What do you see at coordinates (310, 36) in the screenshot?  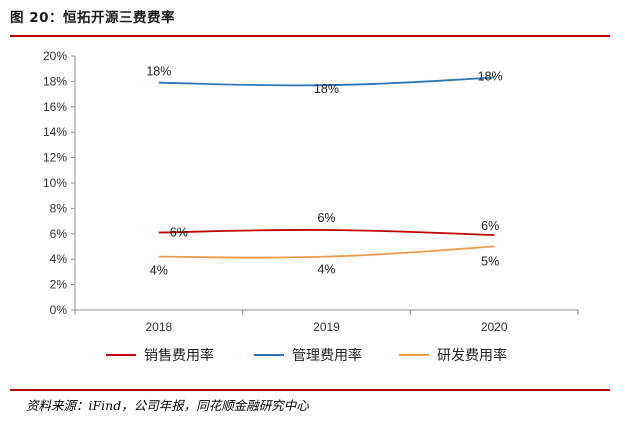 I see `title-rule` at bounding box center [310, 36].